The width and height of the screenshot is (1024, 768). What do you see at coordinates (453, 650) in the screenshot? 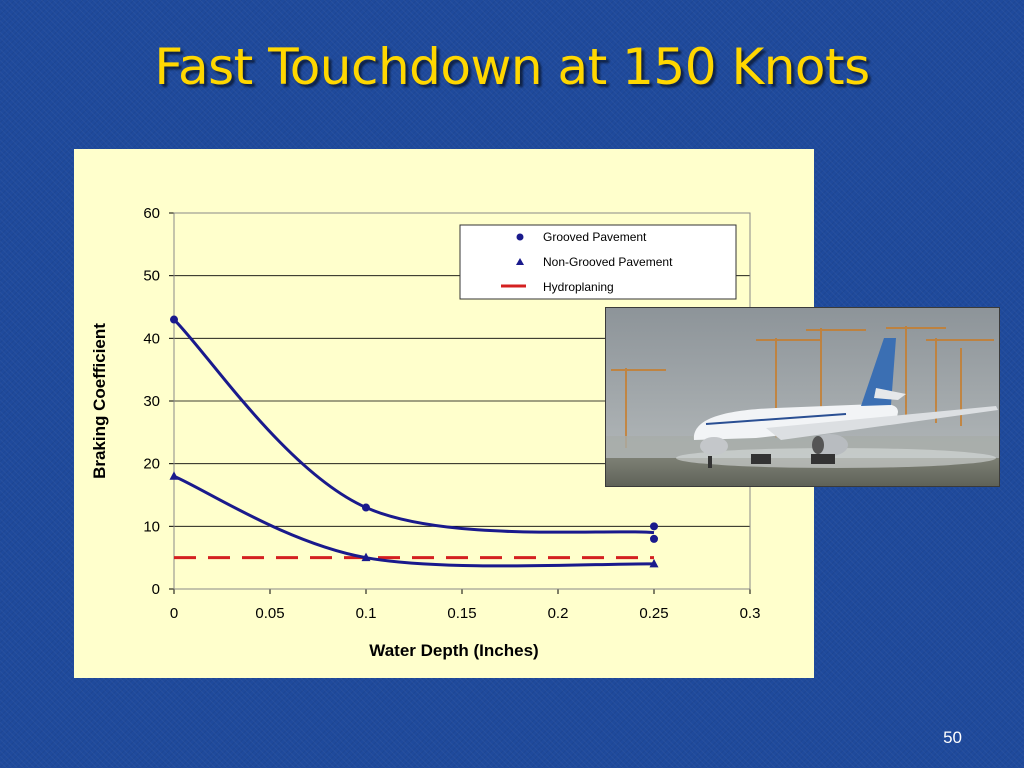
I see `x-axis-label: Water Depth (Inches)` at bounding box center [453, 650].